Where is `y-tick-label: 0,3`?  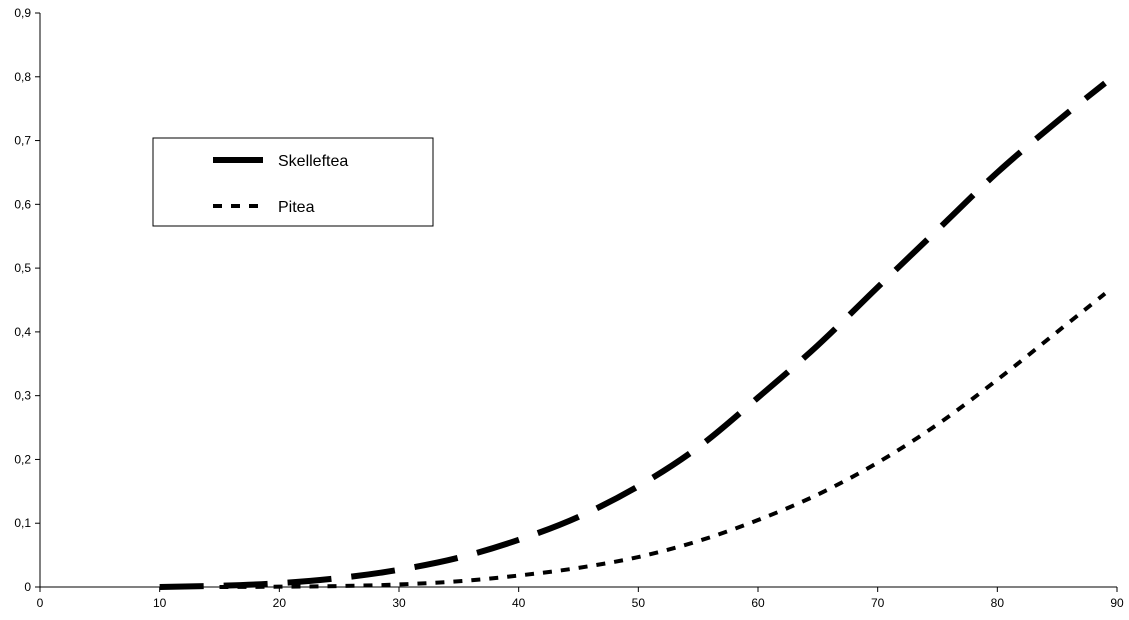
y-tick-label: 0,3 is located at coordinates (22, 396).